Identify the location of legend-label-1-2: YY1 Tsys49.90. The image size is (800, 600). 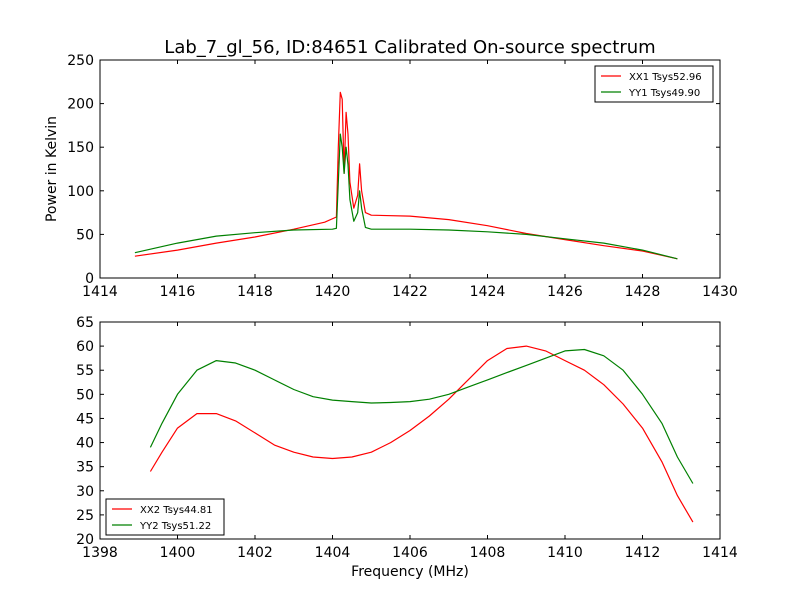
(664, 93).